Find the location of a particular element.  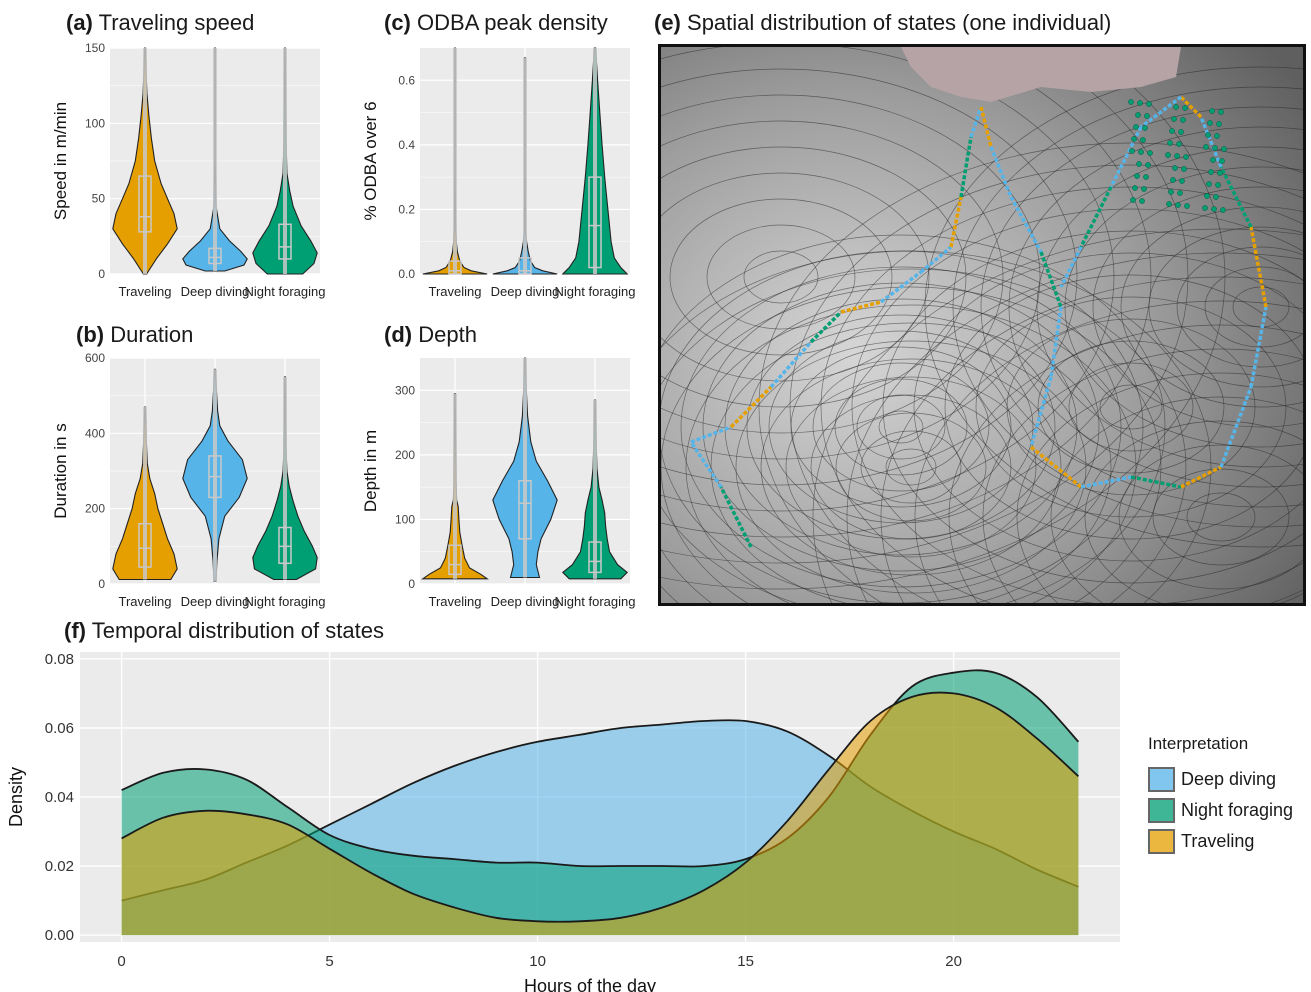

x-tick-label: 10 is located at coordinates (537, 961).